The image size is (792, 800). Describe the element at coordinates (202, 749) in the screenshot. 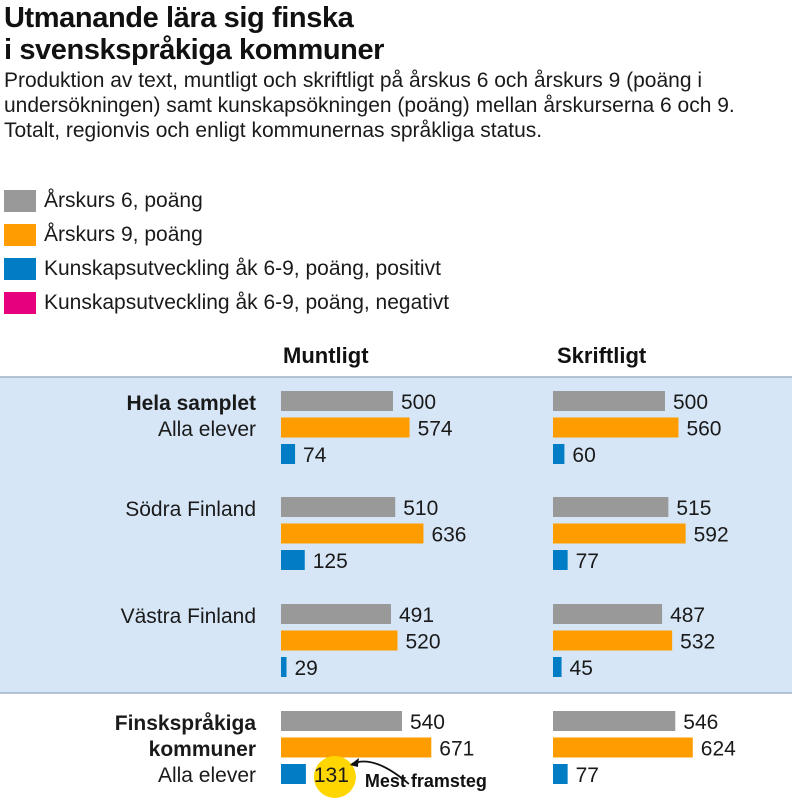

I see `group-label: kommuner` at that location.